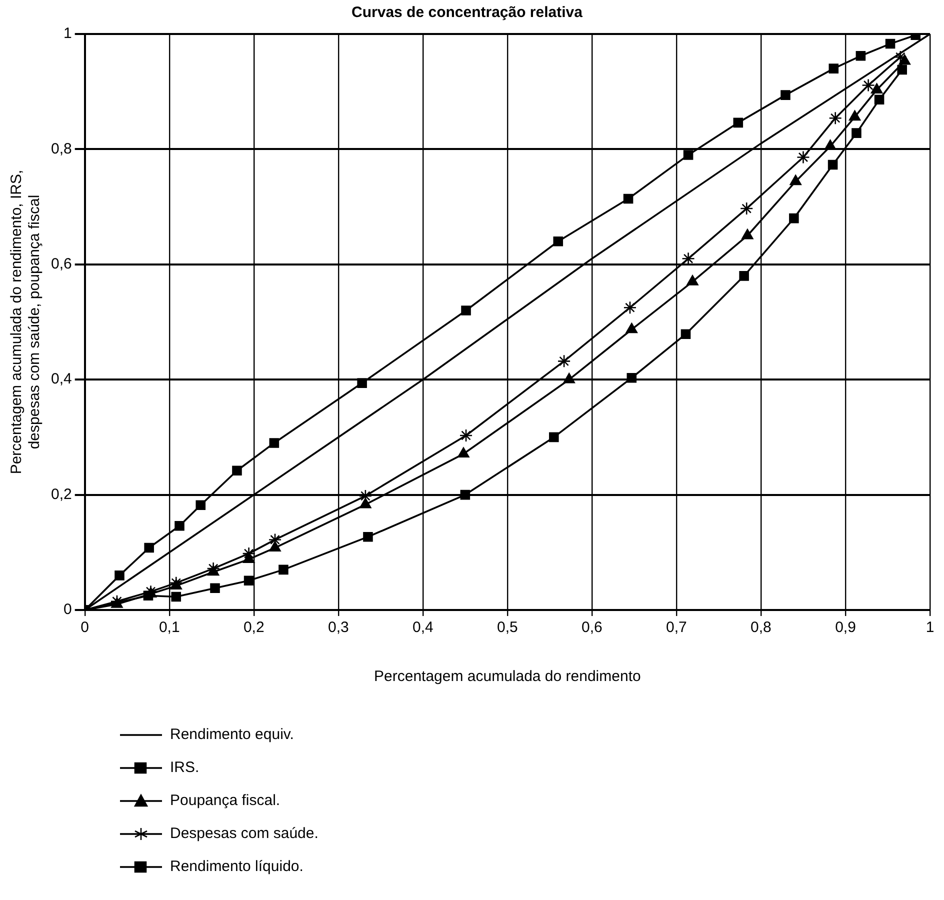 The width and height of the screenshot is (944, 900). What do you see at coordinates (61, 149) in the screenshot?
I see `y-tick-label: 0,8` at bounding box center [61, 149].